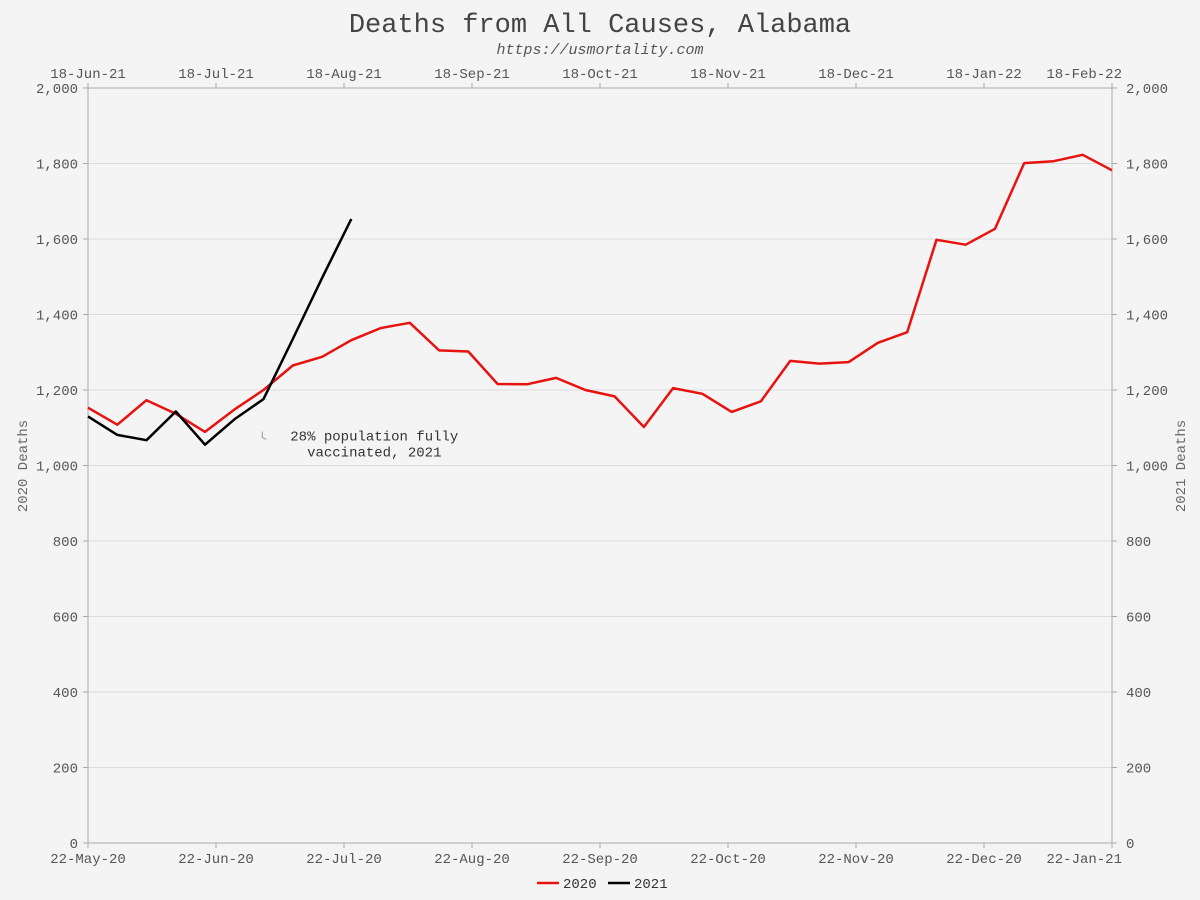  What do you see at coordinates (24, 466) in the screenshot?
I see `y-axis-label-left: 2020 Deaths` at bounding box center [24, 466].